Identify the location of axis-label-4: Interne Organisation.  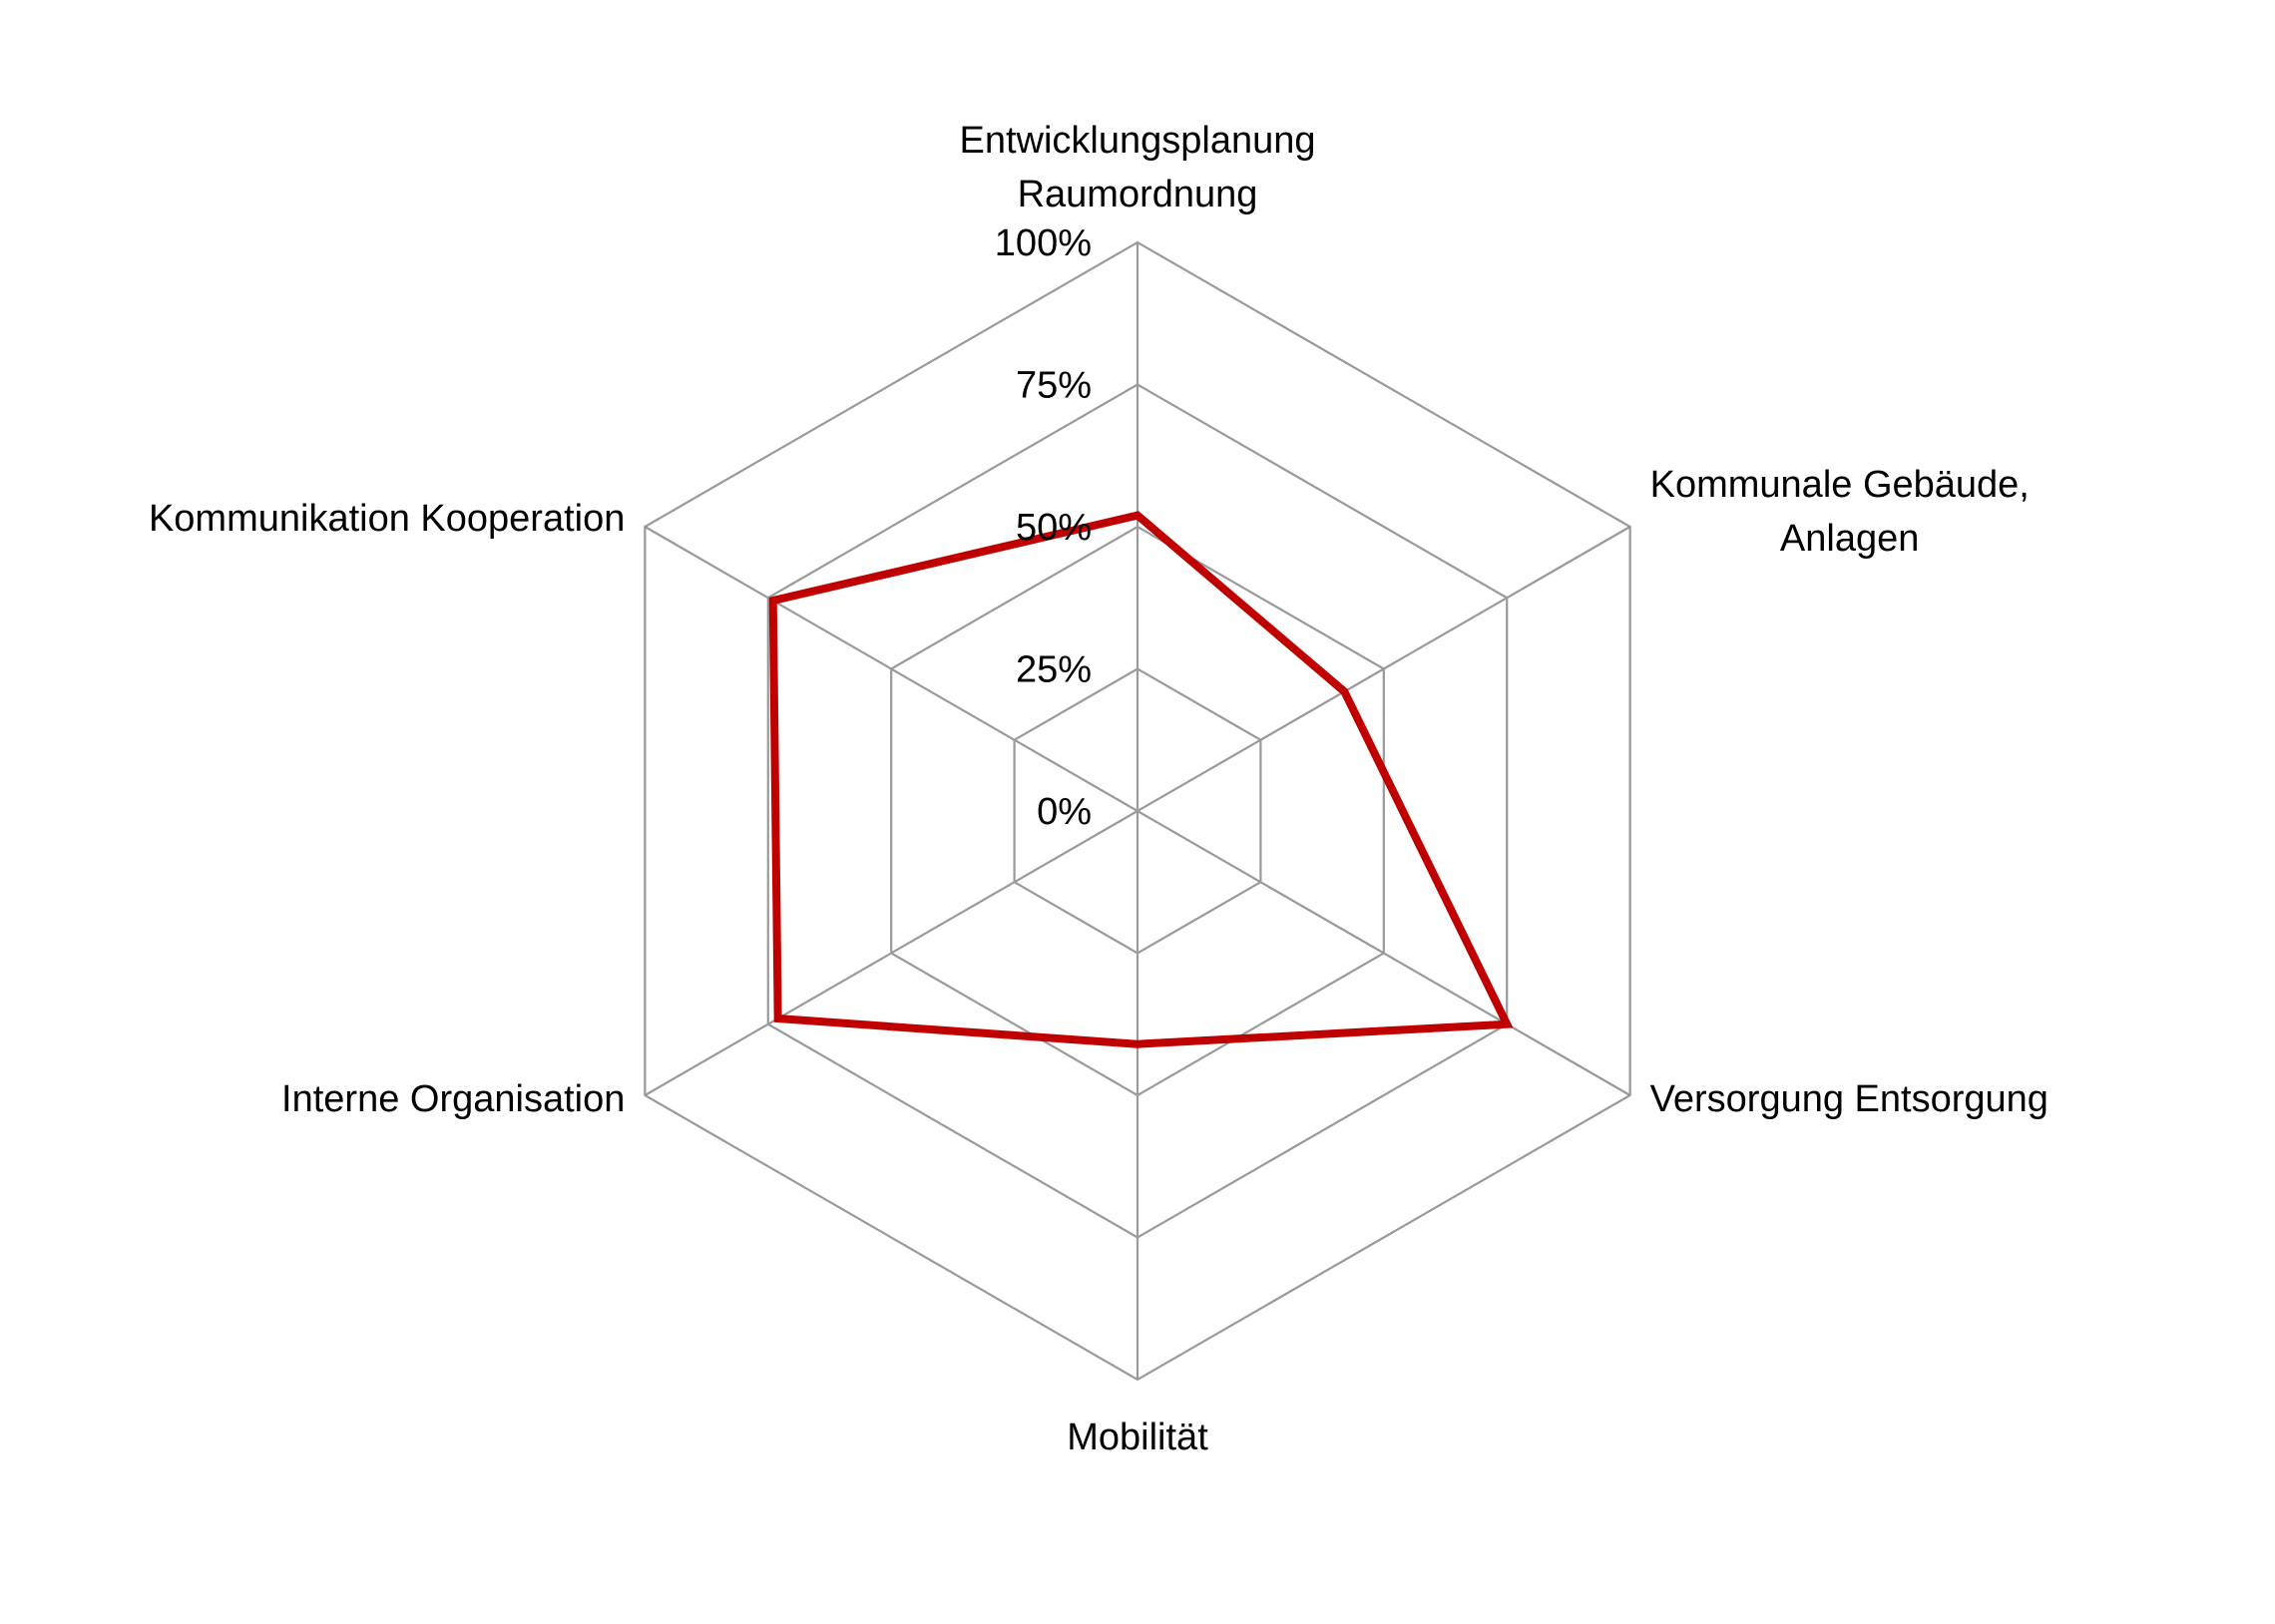
(453, 1099).